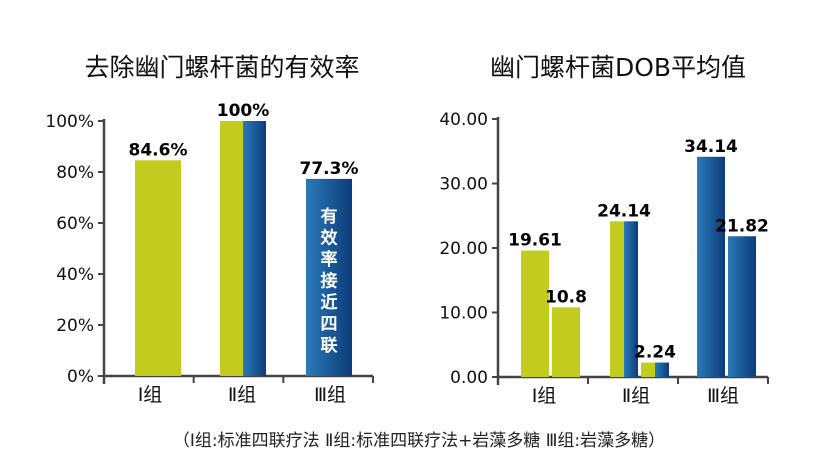 The image size is (839, 465). I want to click on bar-annotation-char: 接, so click(329, 281).